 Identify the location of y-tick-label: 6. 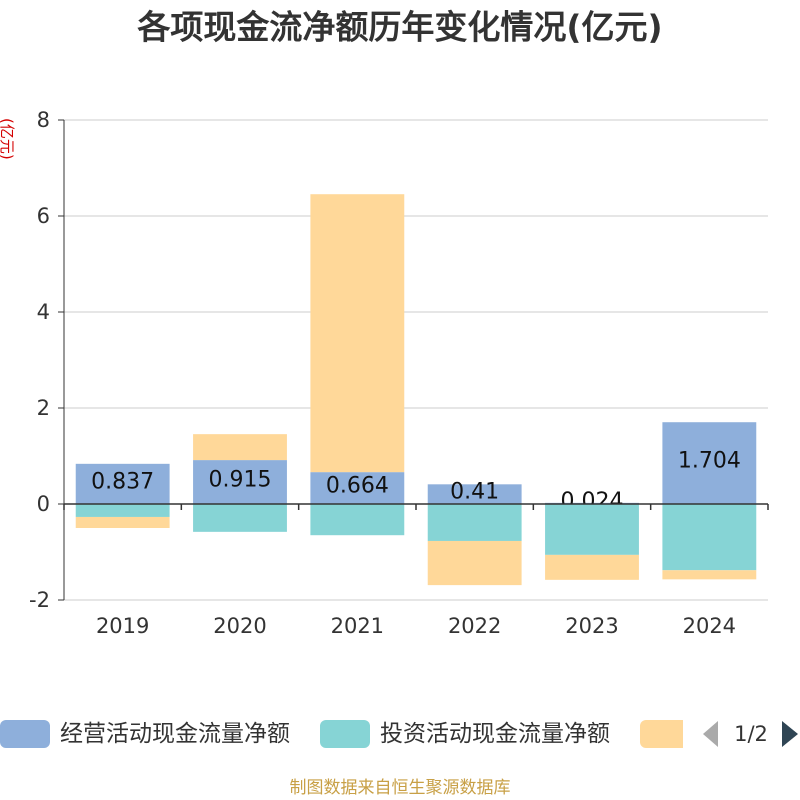
(43, 216).